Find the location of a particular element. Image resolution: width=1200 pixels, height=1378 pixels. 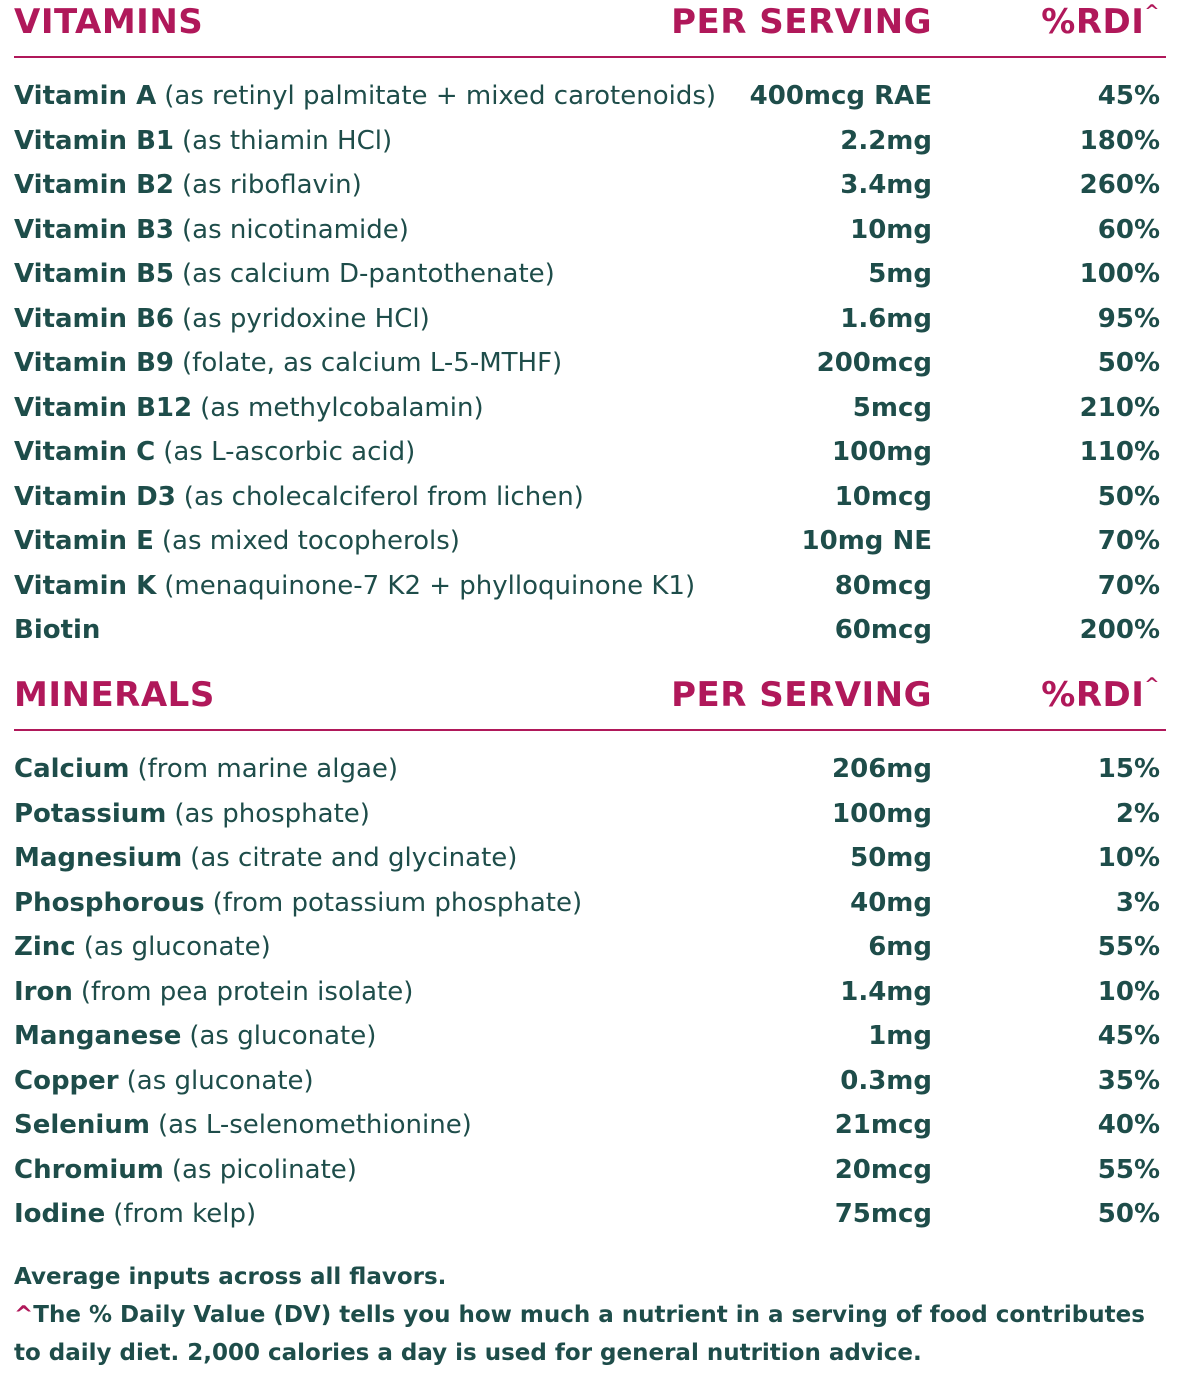

per-serving-amount: 5mcg is located at coordinates (892, 407).